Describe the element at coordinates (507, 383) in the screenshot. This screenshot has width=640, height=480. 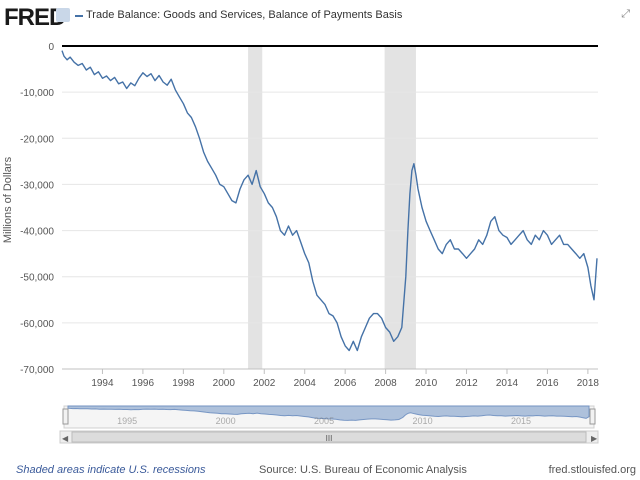
I see `x-tick-label: 2014` at that location.